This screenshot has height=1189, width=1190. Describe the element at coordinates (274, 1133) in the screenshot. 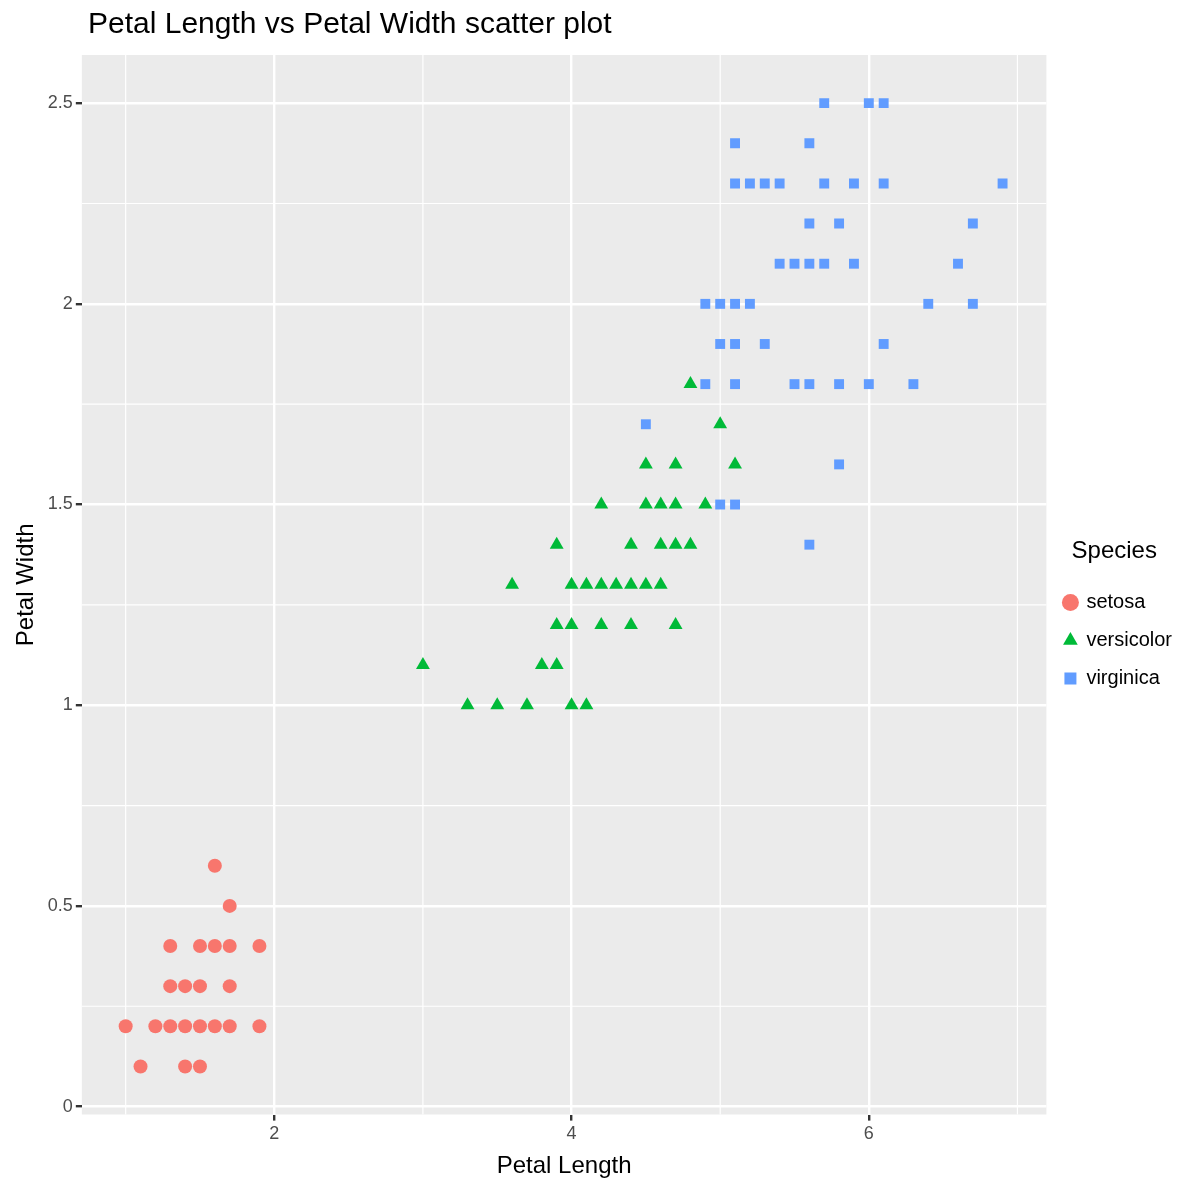

I see `x-tick-label: 2` at that location.